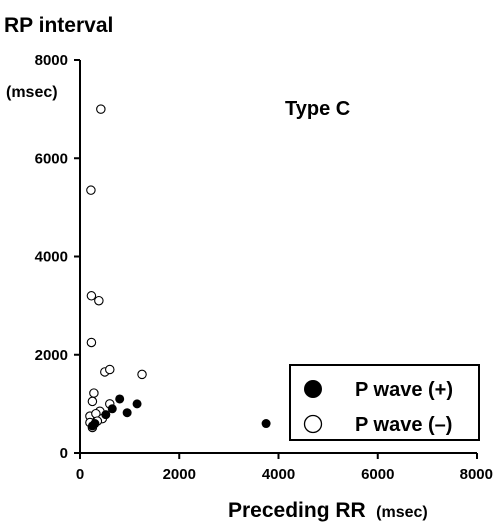 The width and height of the screenshot is (496, 525). I want to click on legend-box, so click(384, 402).